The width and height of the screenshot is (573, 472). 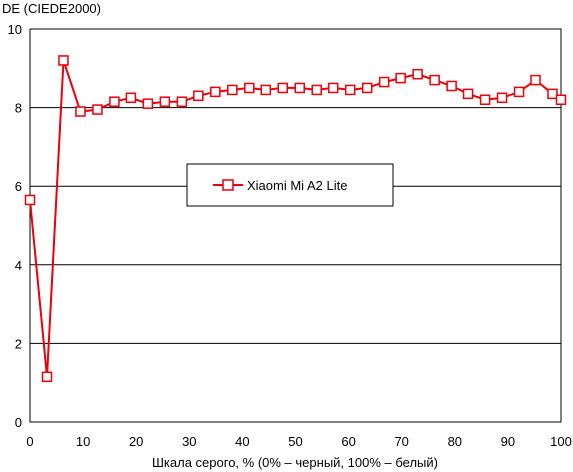 I want to click on y-tick-label: 6, so click(x=18, y=186).